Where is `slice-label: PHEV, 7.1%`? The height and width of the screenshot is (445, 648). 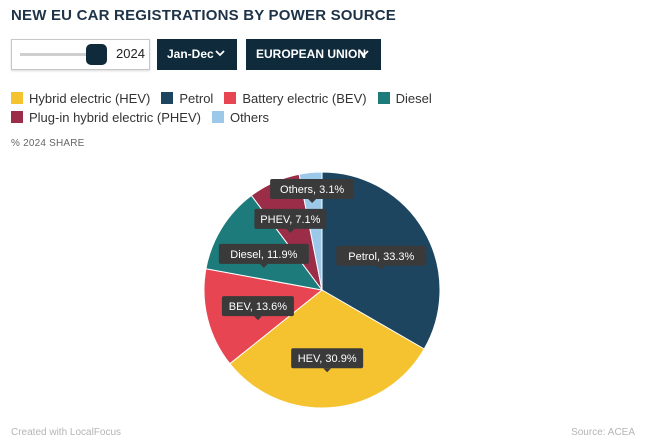
slice-label: PHEV, 7.1% is located at coordinates (290, 220).